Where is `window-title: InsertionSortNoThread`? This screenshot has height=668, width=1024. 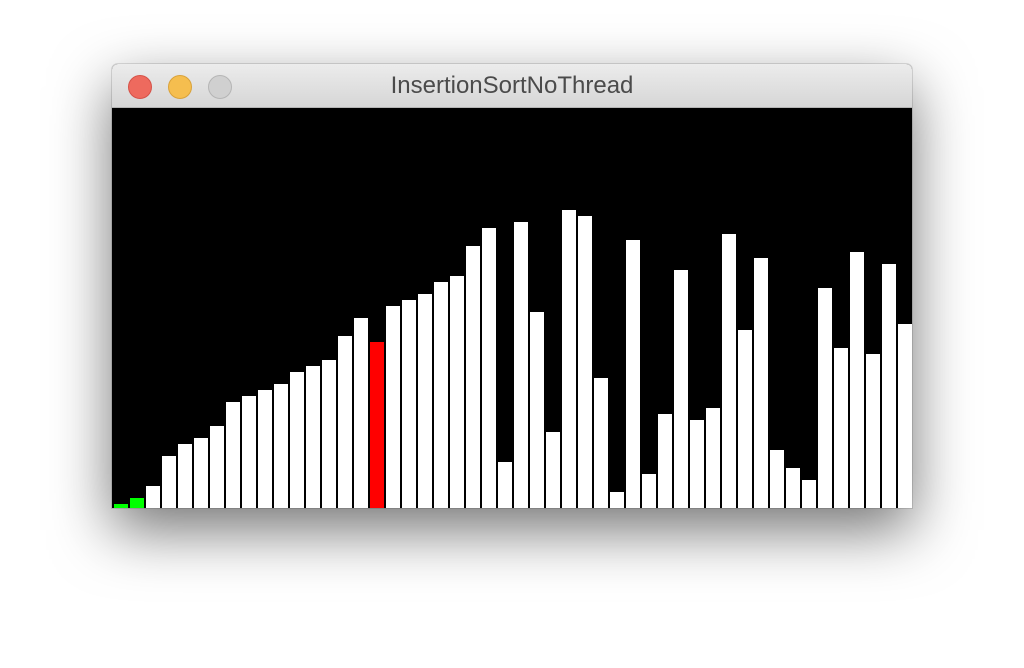
window-title: InsertionSortNoThread is located at coordinates (512, 85).